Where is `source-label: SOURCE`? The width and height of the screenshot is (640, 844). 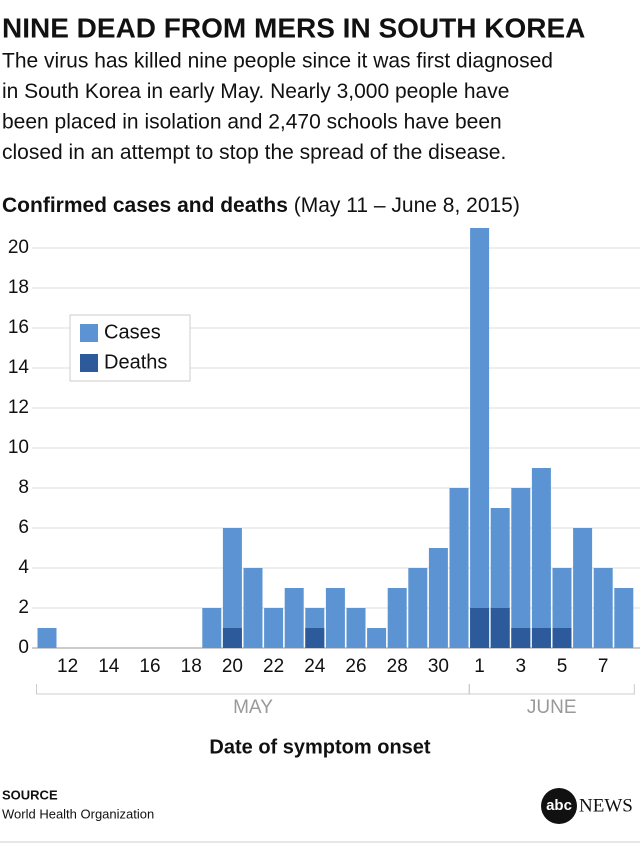 source-label: SOURCE is located at coordinates (30, 794).